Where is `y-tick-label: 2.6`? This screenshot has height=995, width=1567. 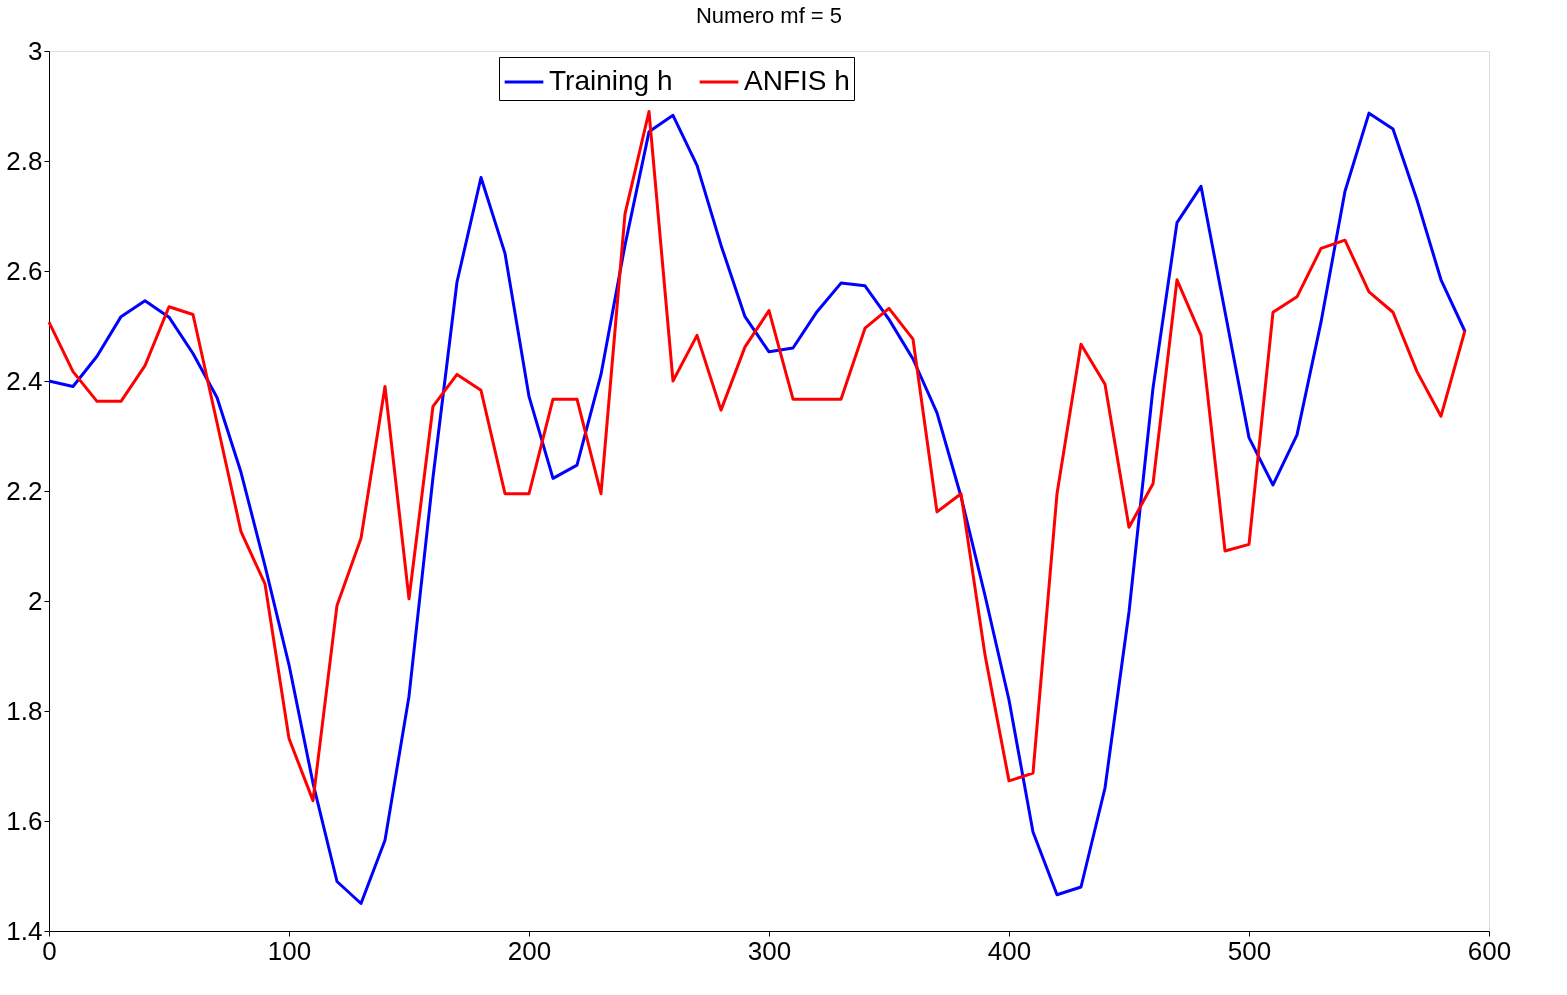 y-tick-label: 2.6 is located at coordinates (24, 270).